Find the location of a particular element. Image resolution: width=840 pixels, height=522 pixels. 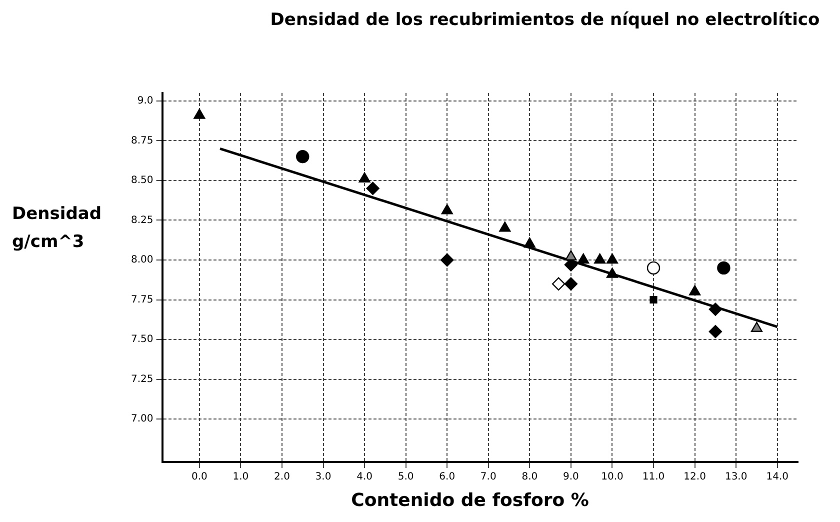

y-tick-label: 8.50 is located at coordinates (142, 180).